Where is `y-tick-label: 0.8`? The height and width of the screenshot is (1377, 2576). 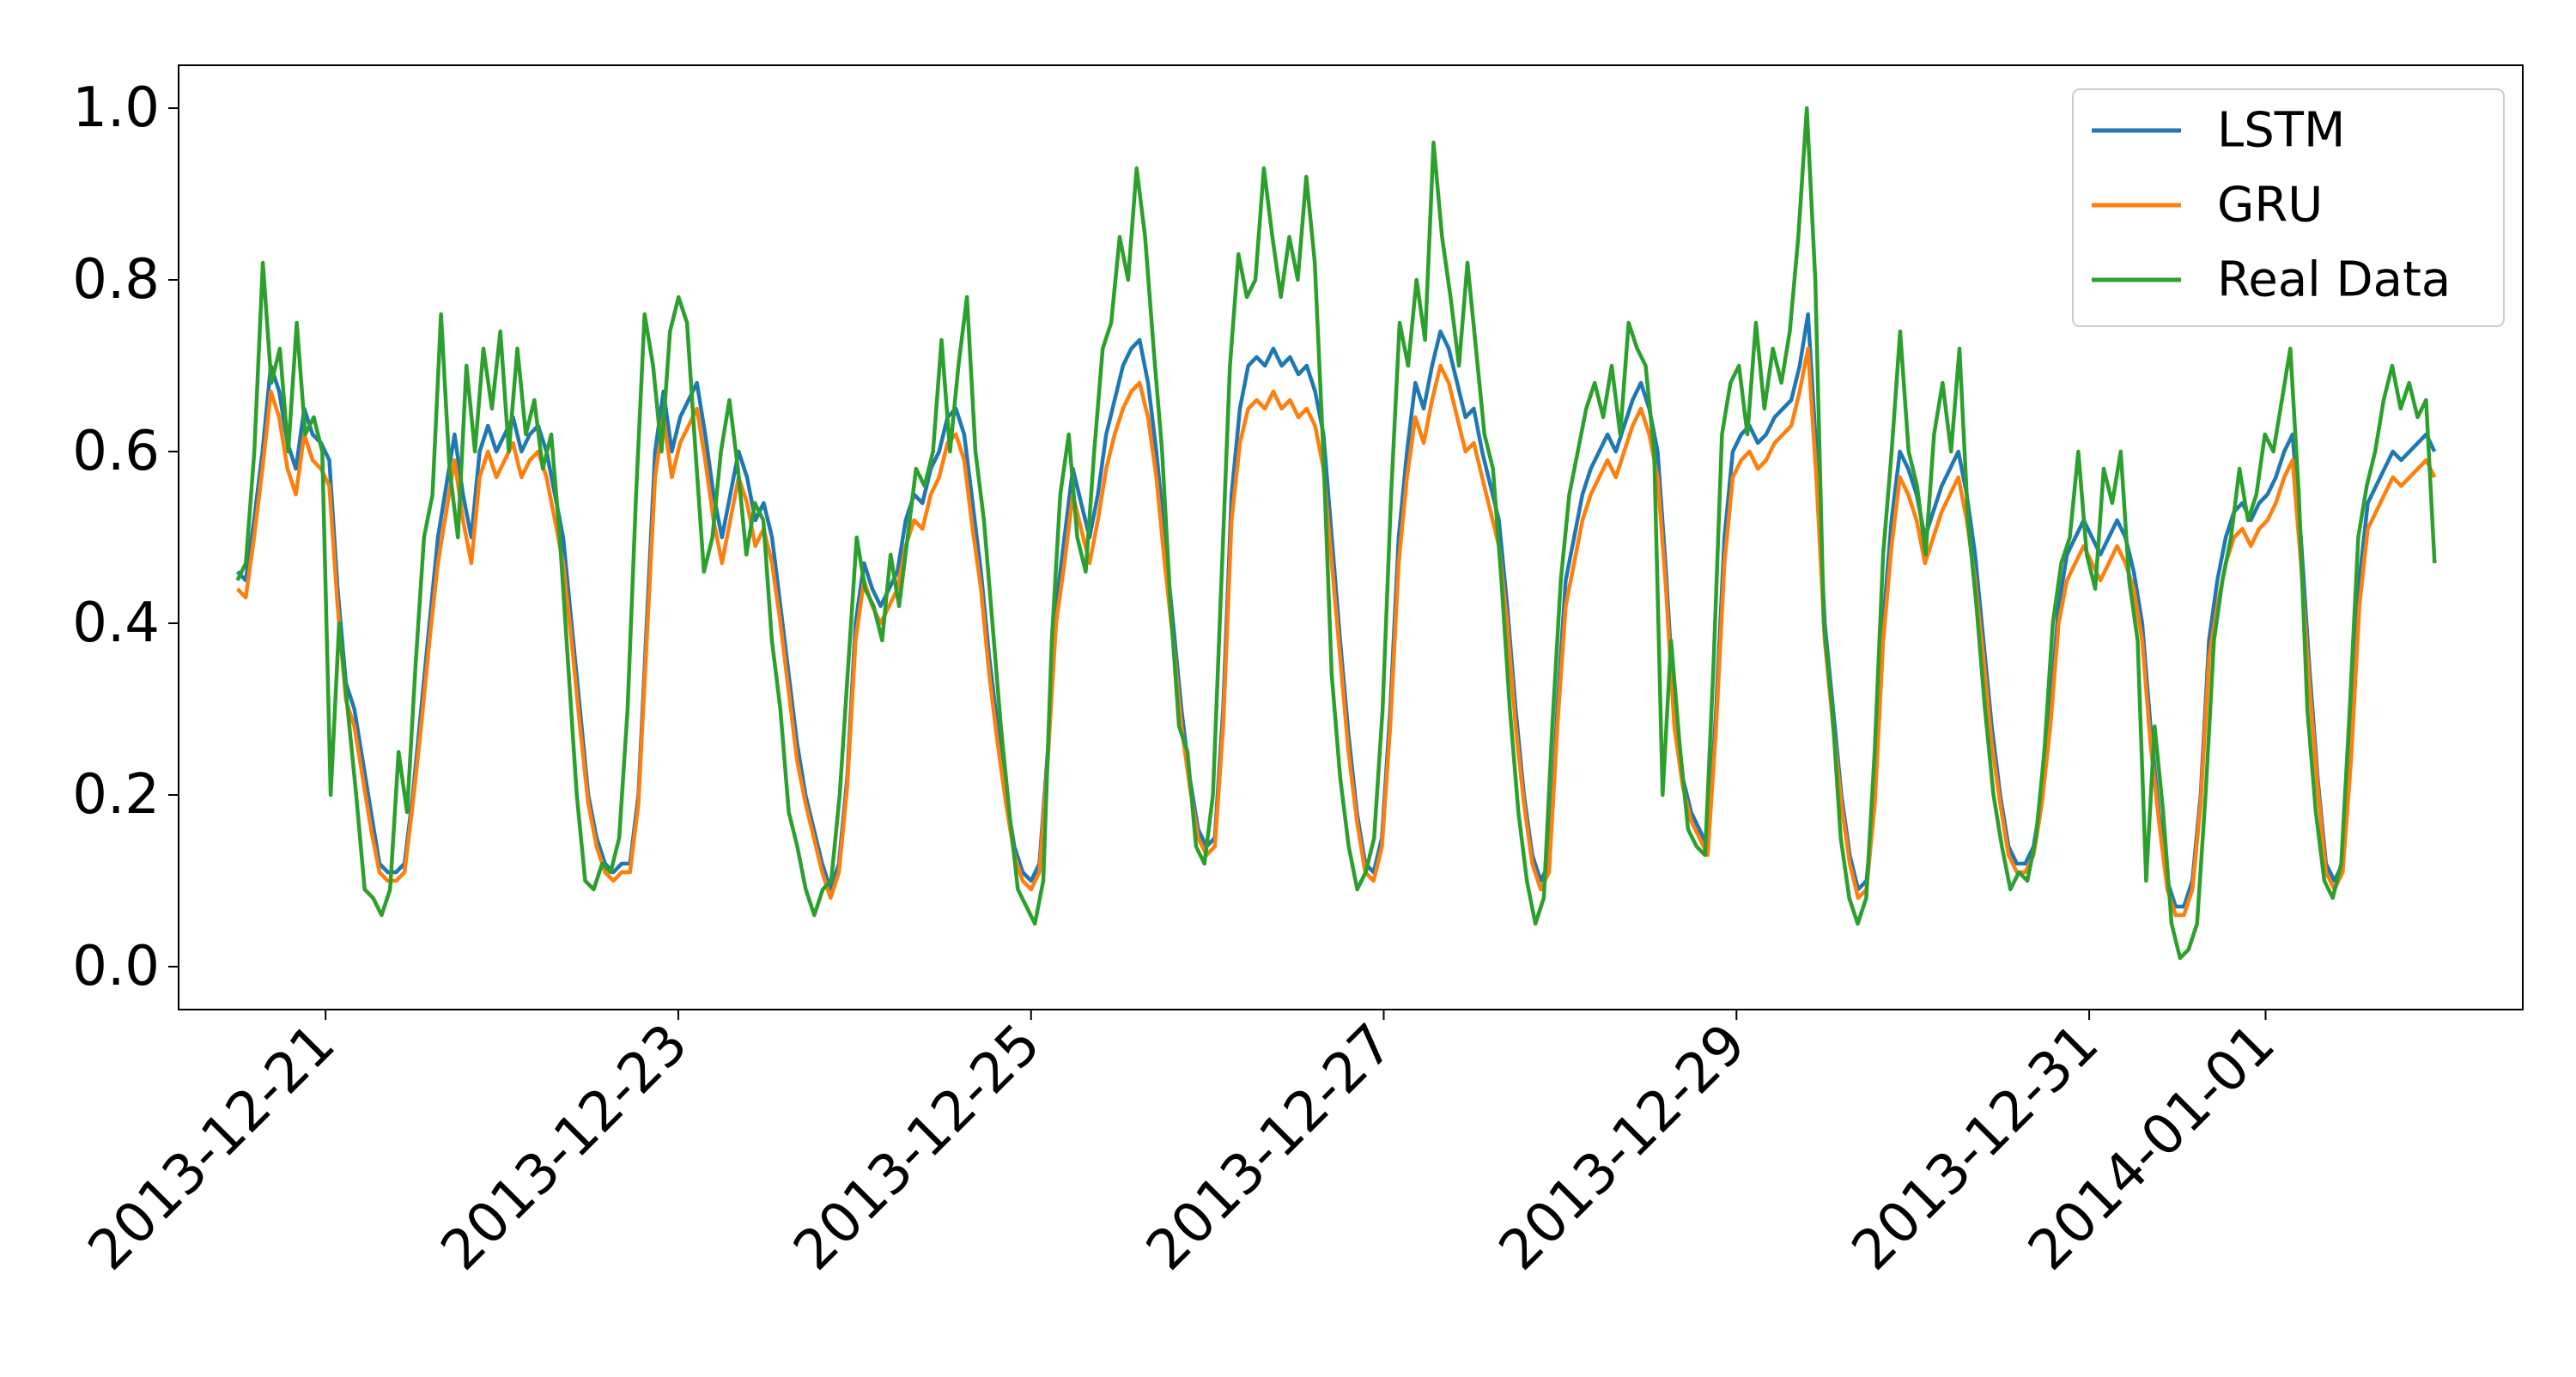
y-tick-label: 0.8 is located at coordinates (116, 280).